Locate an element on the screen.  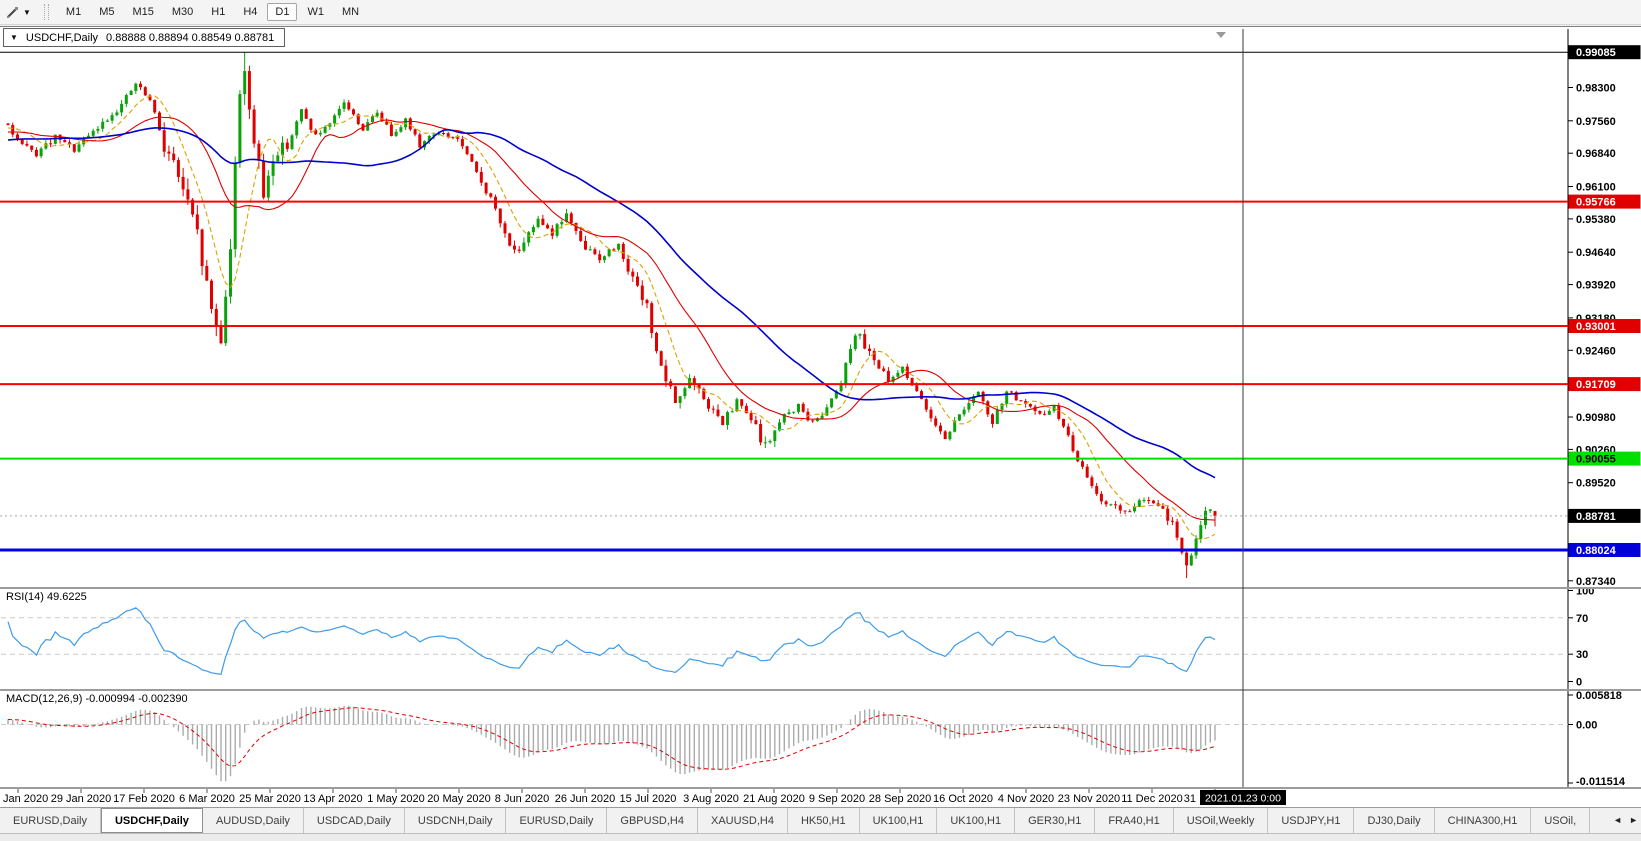
svg-text: 6 Mar 2020 is located at coordinates (207, 799).